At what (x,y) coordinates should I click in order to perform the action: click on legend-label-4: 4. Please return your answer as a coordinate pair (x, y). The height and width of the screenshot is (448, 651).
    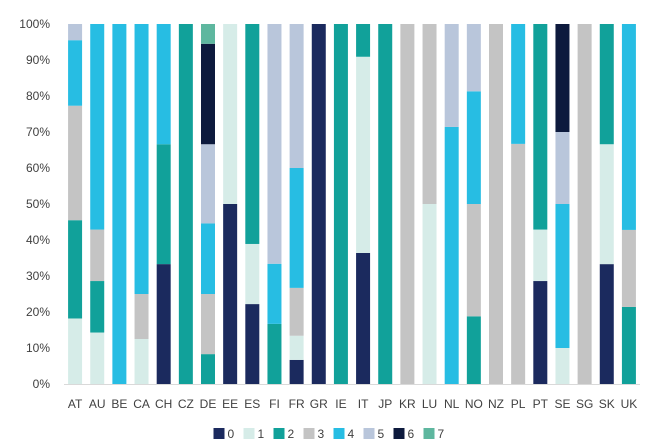
    Looking at the image, I should click on (351, 434).